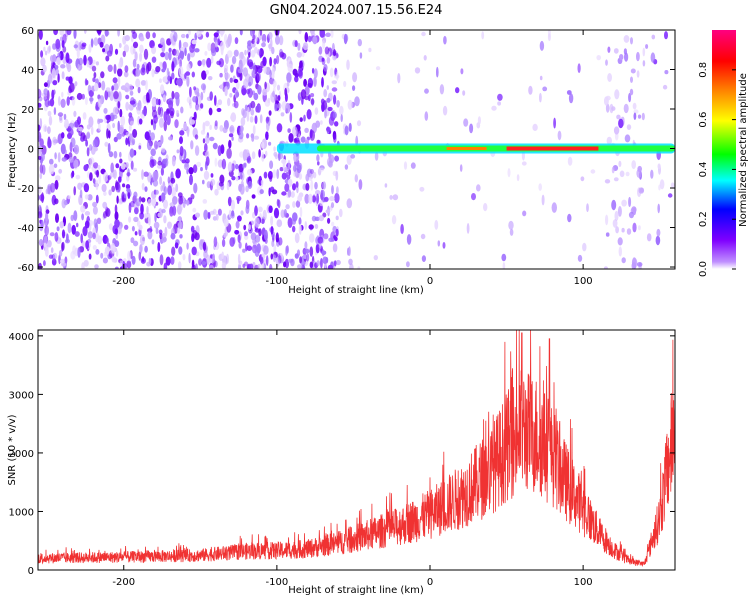 This screenshot has width=750, height=600. I want to click on colorbar-scale, so click(724, 149).